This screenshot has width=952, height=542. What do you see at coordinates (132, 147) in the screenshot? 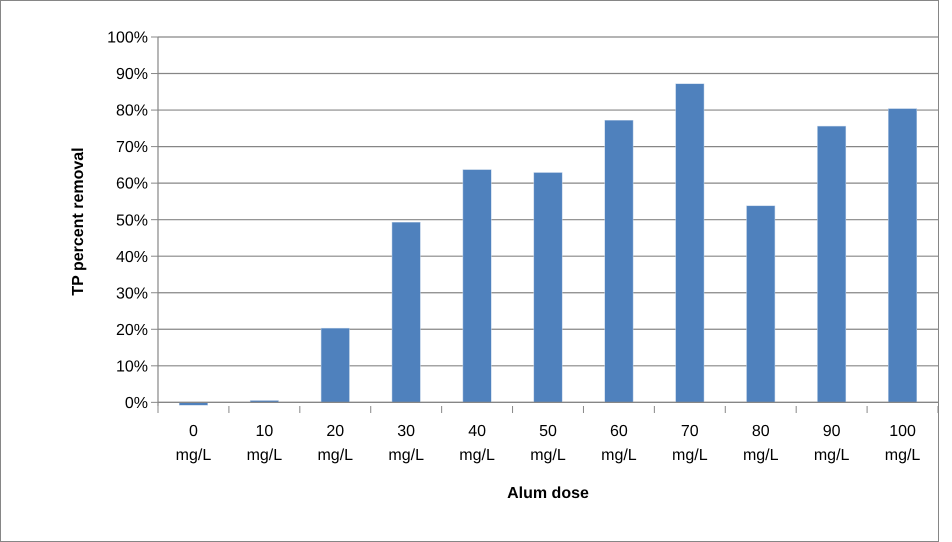
I see `y-tick-label: 70%` at bounding box center [132, 147].